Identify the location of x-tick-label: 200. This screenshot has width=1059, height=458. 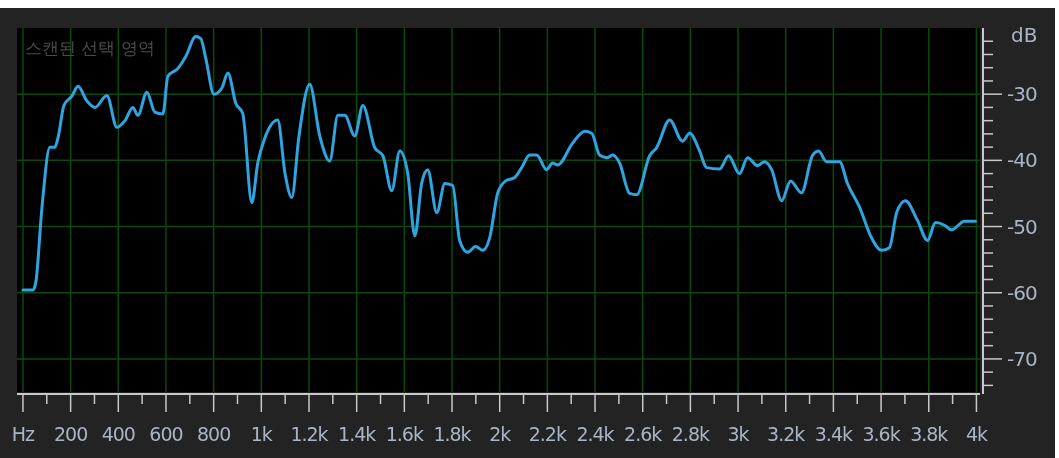
(71, 434).